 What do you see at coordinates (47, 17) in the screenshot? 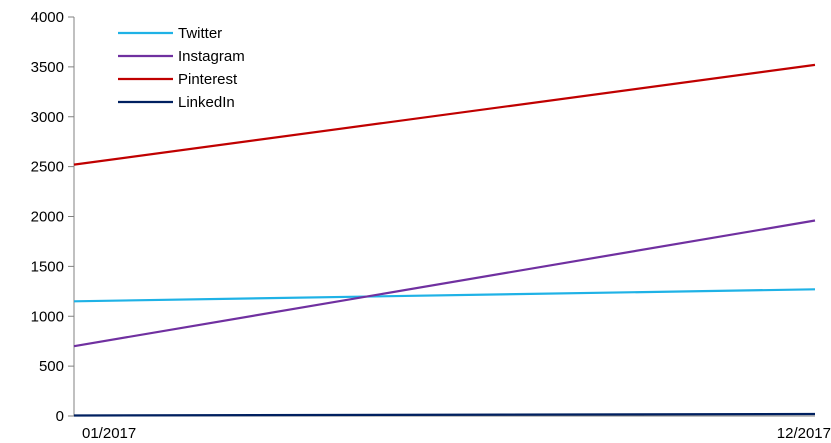
I see `y-tick-label: 4000` at bounding box center [47, 17].